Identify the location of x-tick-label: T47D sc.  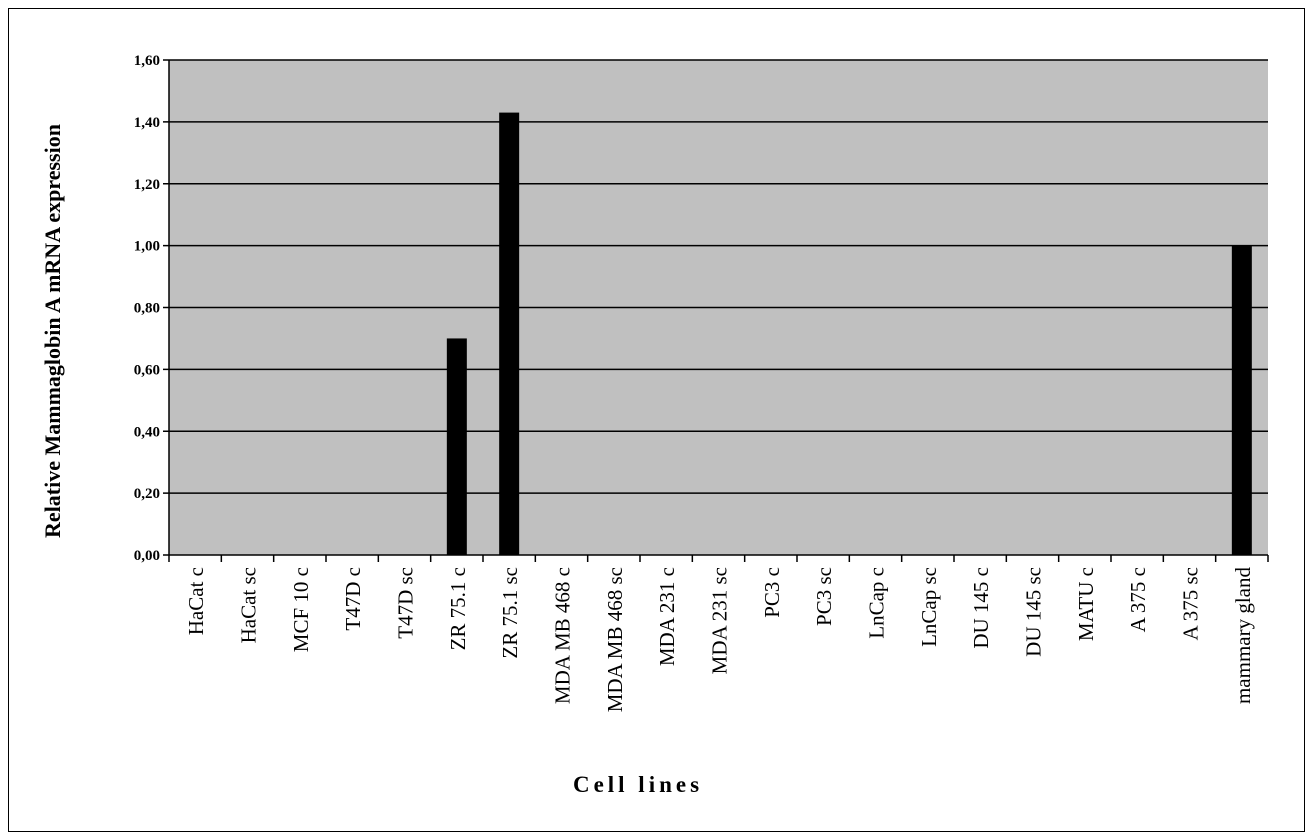
(406, 603).